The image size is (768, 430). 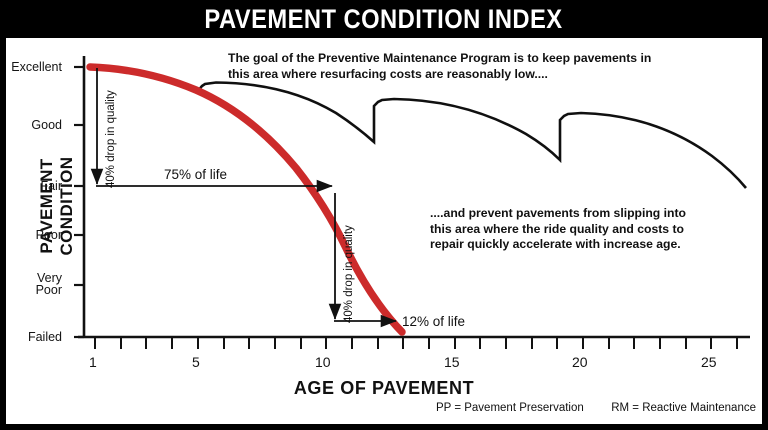 I want to click on title-bar: PAVEMENT CONDITION INDEX, so click(x=384, y=19).